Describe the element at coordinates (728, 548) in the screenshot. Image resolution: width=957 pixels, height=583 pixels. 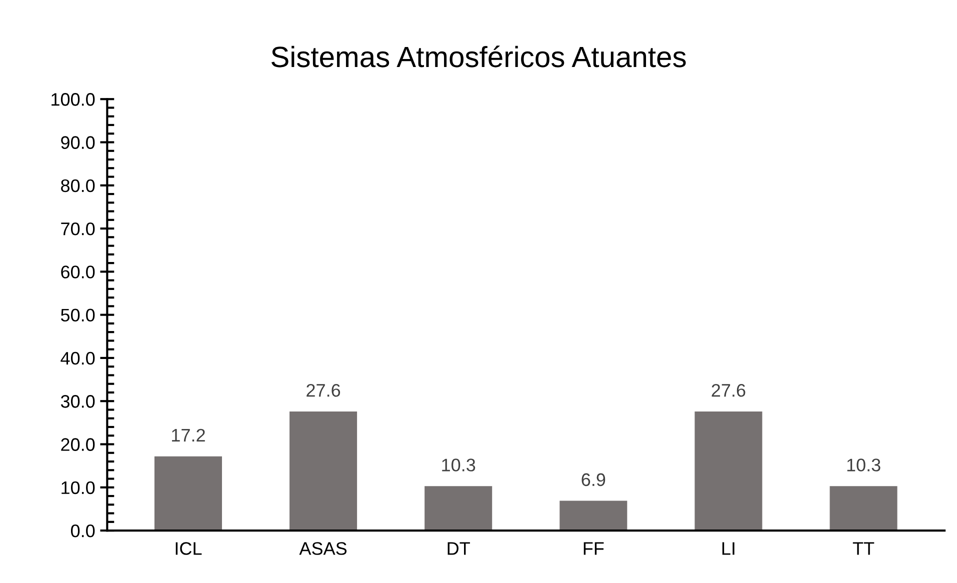
I see `x-tick-label: LI` at that location.